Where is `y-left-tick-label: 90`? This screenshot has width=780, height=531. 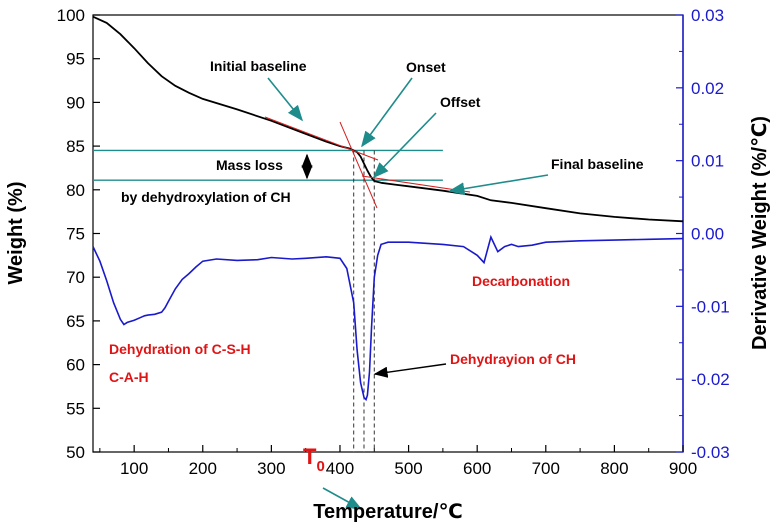
y-left-tick-label: 90 is located at coordinates (75, 102).